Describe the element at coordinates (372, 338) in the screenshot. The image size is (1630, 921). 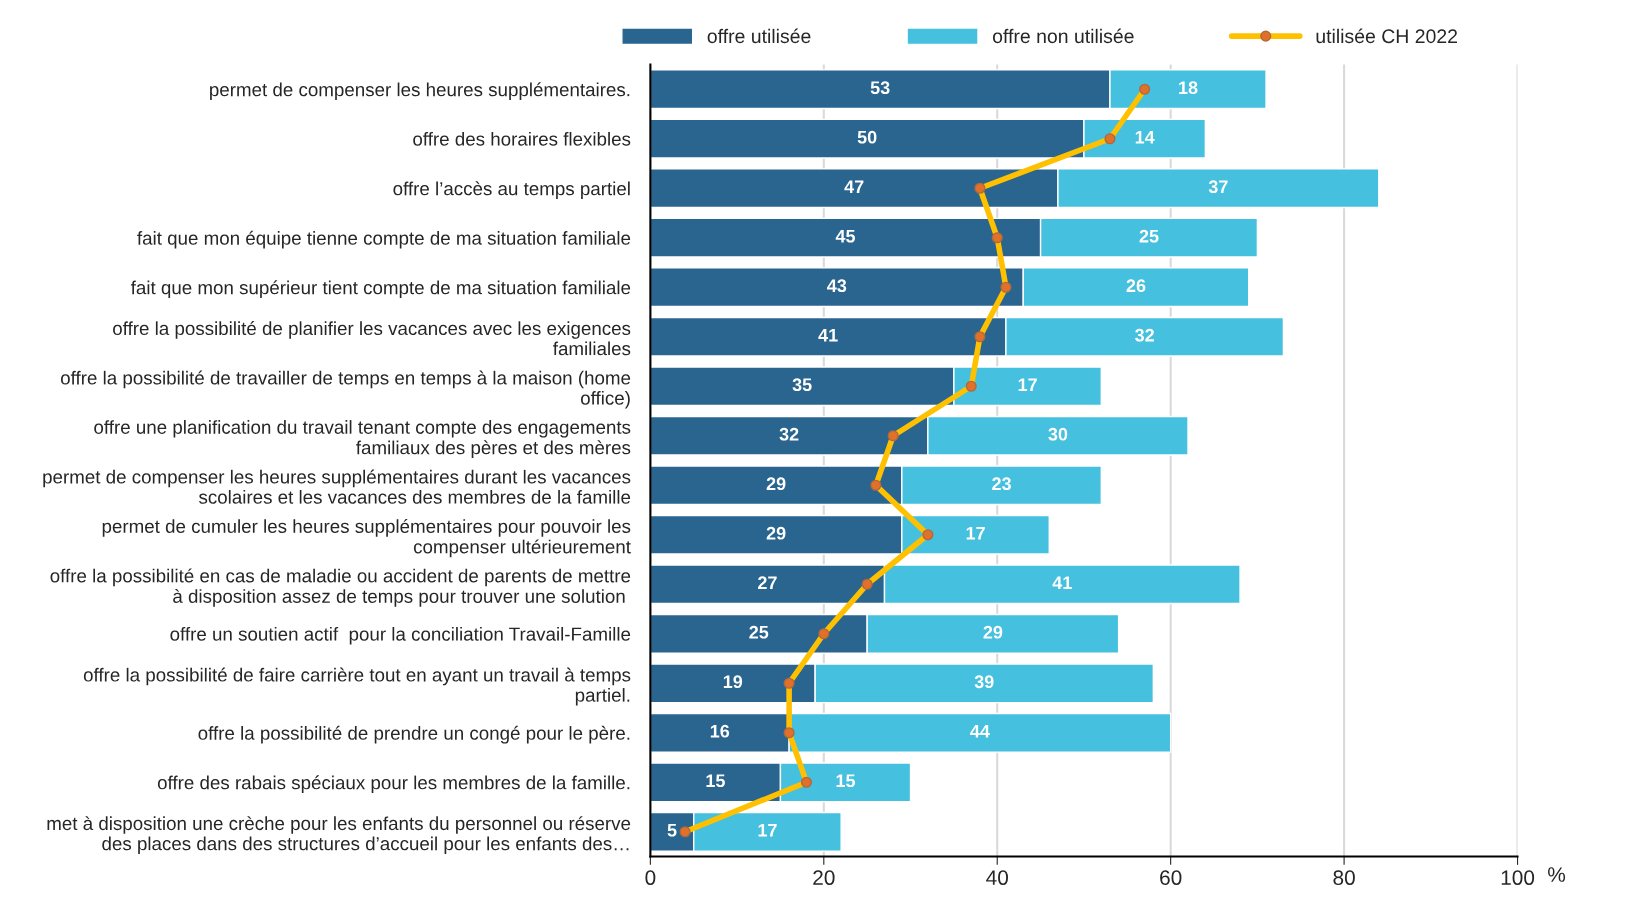
I see `y-tick-label: offre la possibilité de planifier les vacances avec les exigences familiales` at that location.